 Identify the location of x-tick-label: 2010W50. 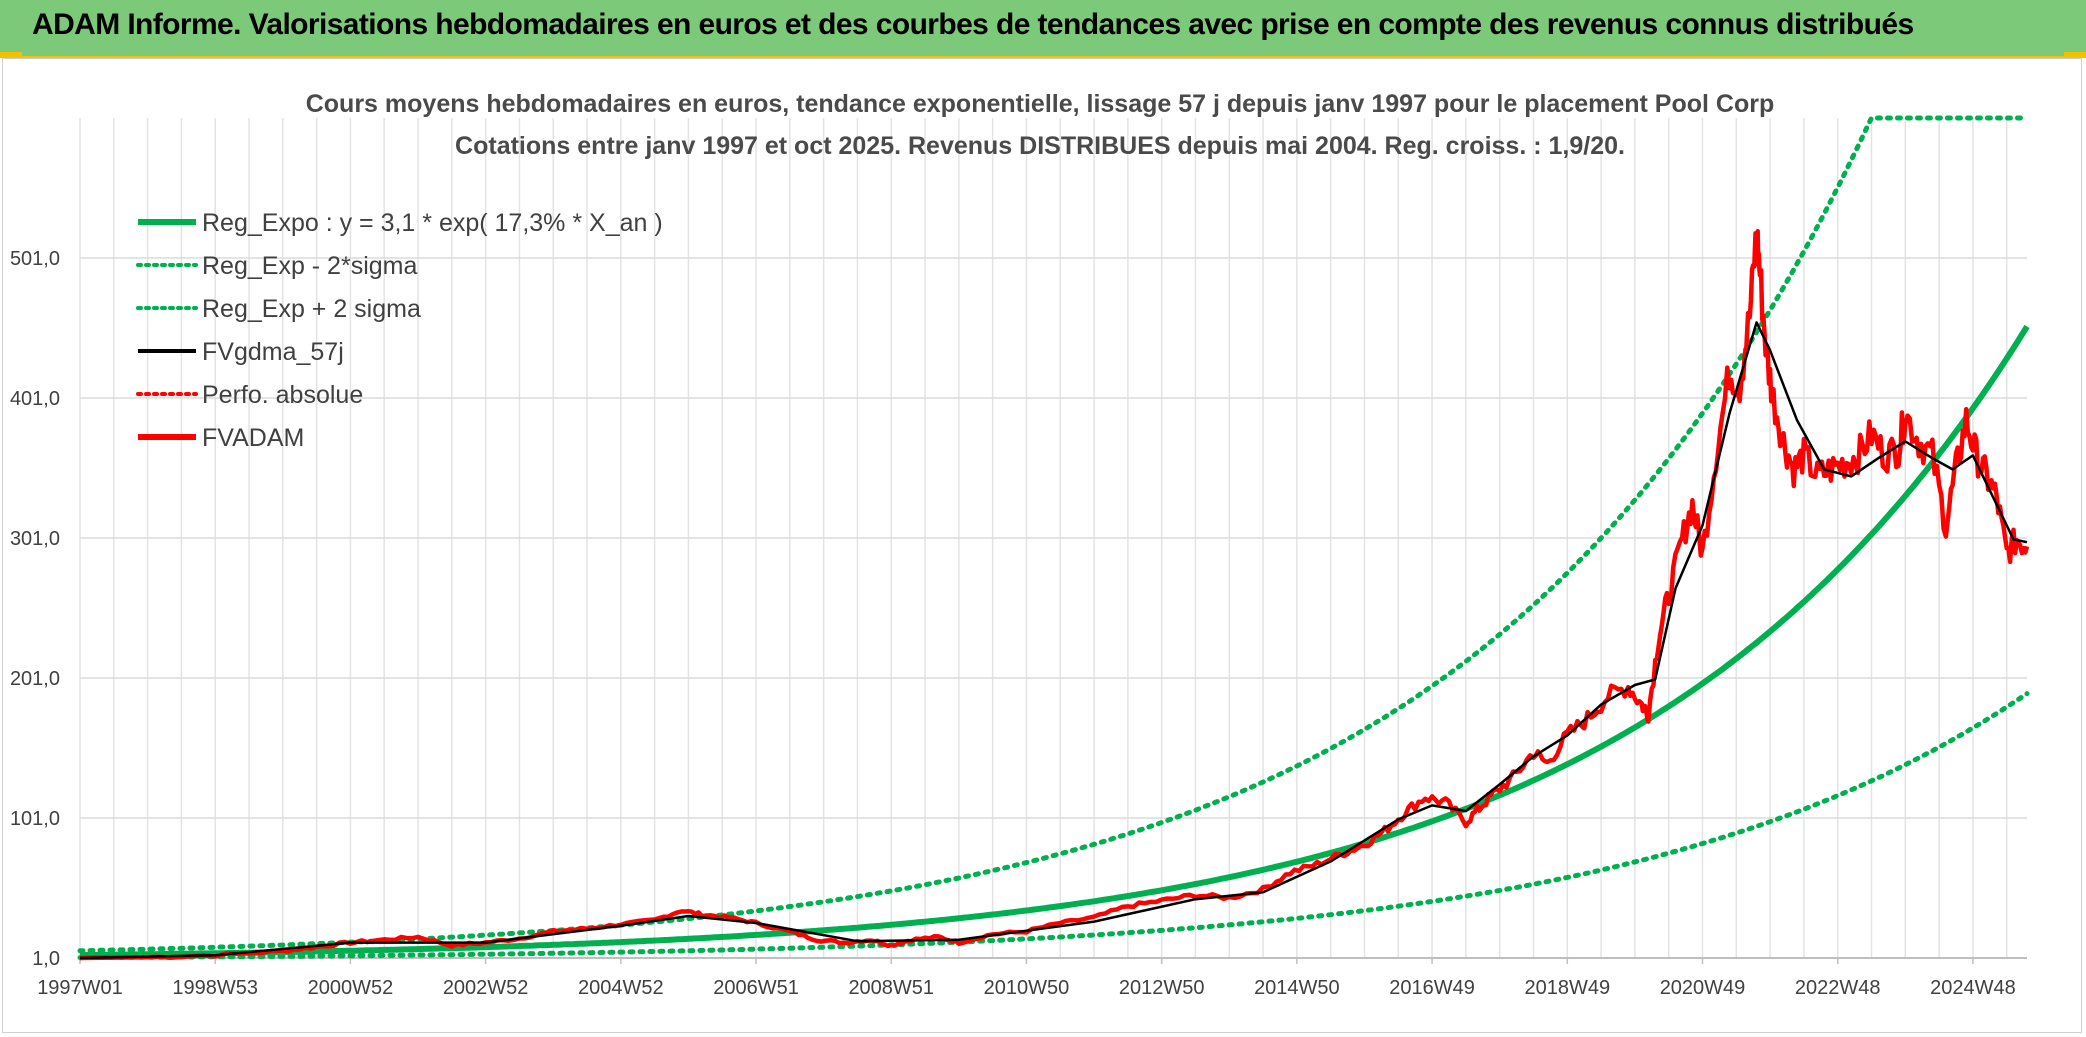
(1027, 988).